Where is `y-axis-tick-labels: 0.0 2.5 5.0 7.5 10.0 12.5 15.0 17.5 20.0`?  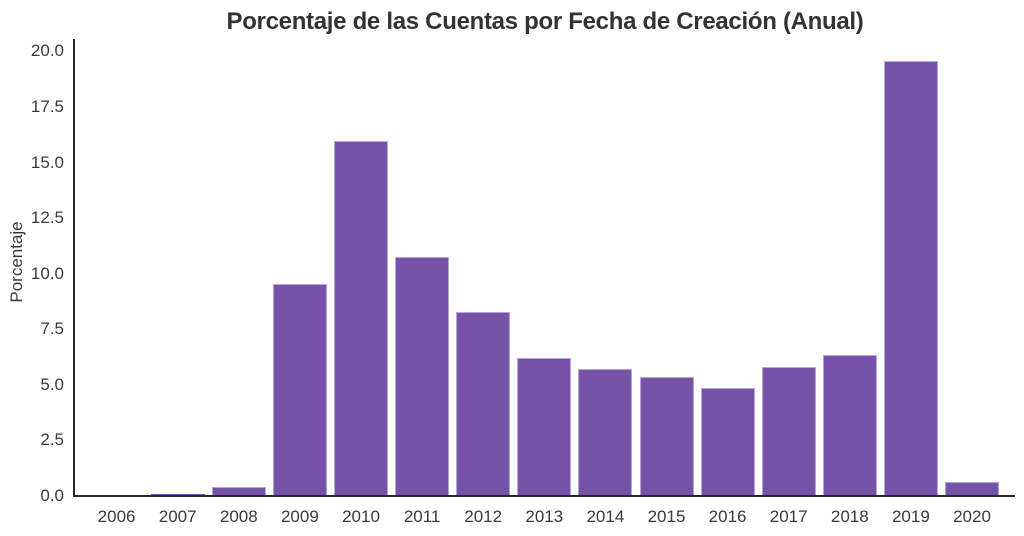
y-axis-tick-labels: 0.0 2.5 5.0 7.5 10.0 12.5 15.0 17.5 20.0 is located at coordinates (32, 272).